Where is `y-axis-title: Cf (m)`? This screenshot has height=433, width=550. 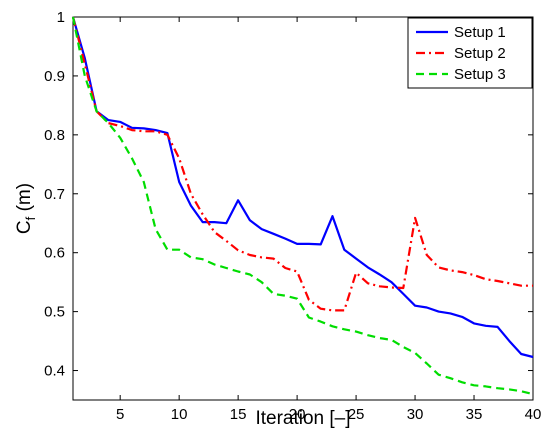
y-axis-title: Cf (m) is located at coordinates (26, 208).